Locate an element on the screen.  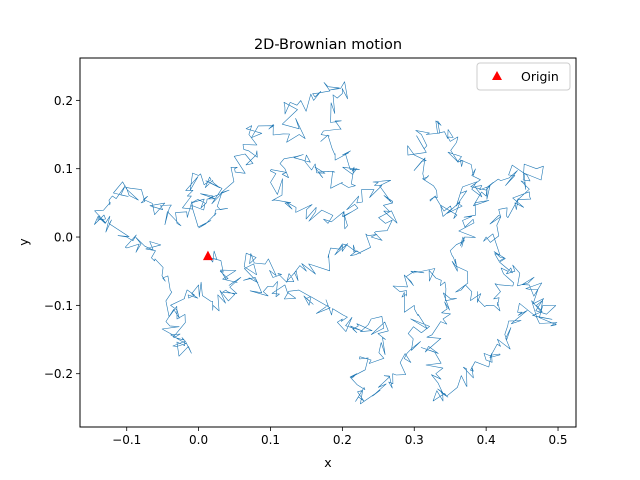
x-axis-label: x is located at coordinates (327, 462).